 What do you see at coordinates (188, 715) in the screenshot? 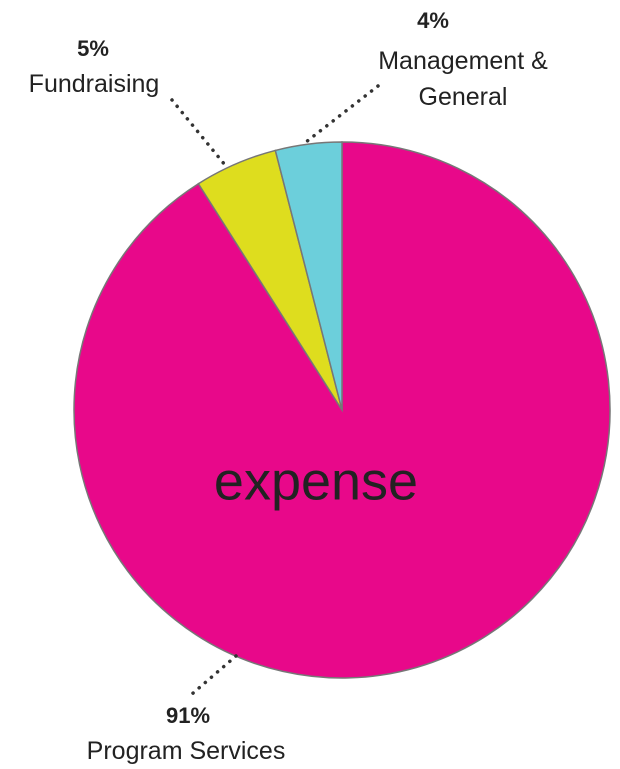
I see `value-label: 91%` at bounding box center [188, 715].